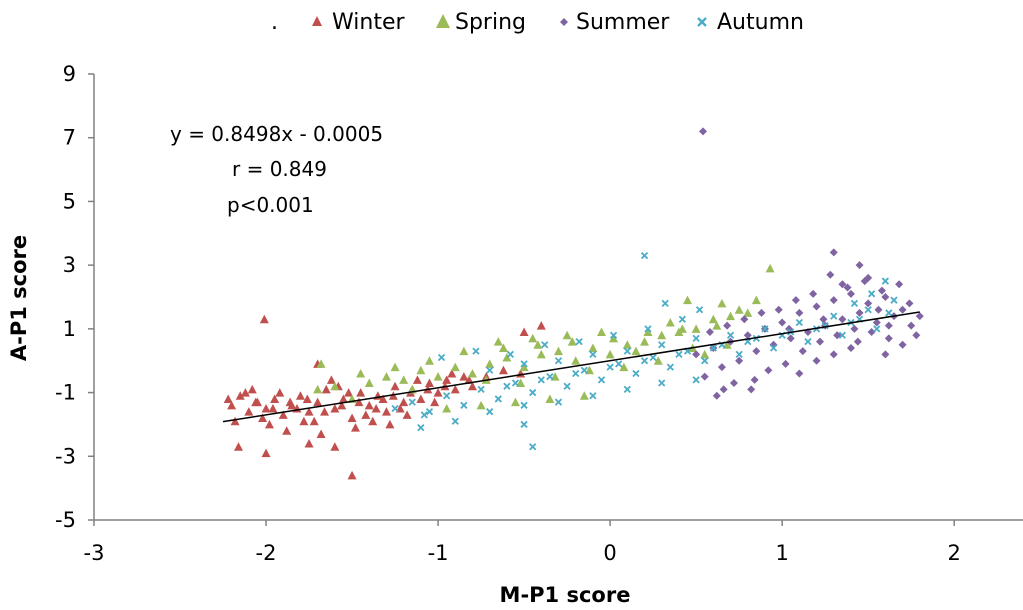 This screenshot has height=610, width=1023. I want to click on legend-item-spring: Spring, so click(481, 22).